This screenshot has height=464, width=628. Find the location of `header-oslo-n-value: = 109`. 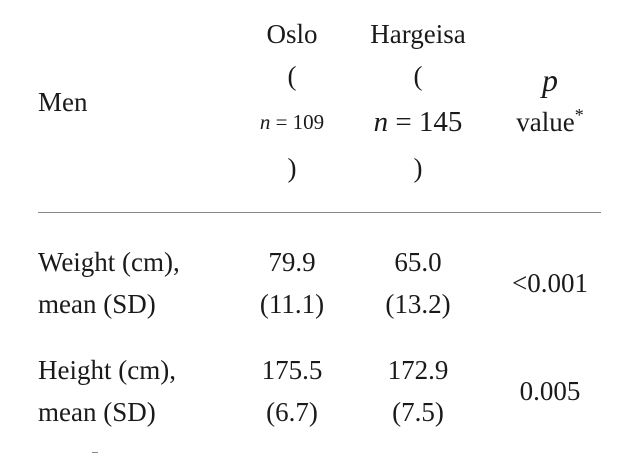

header-oslo-n-value: = 109 is located at coordinates (297, 122).